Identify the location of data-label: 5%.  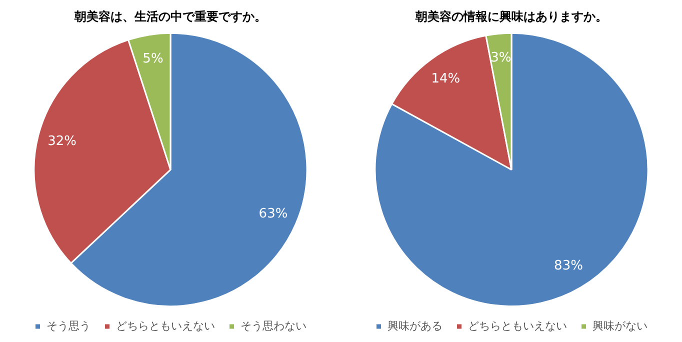
(153, 58).